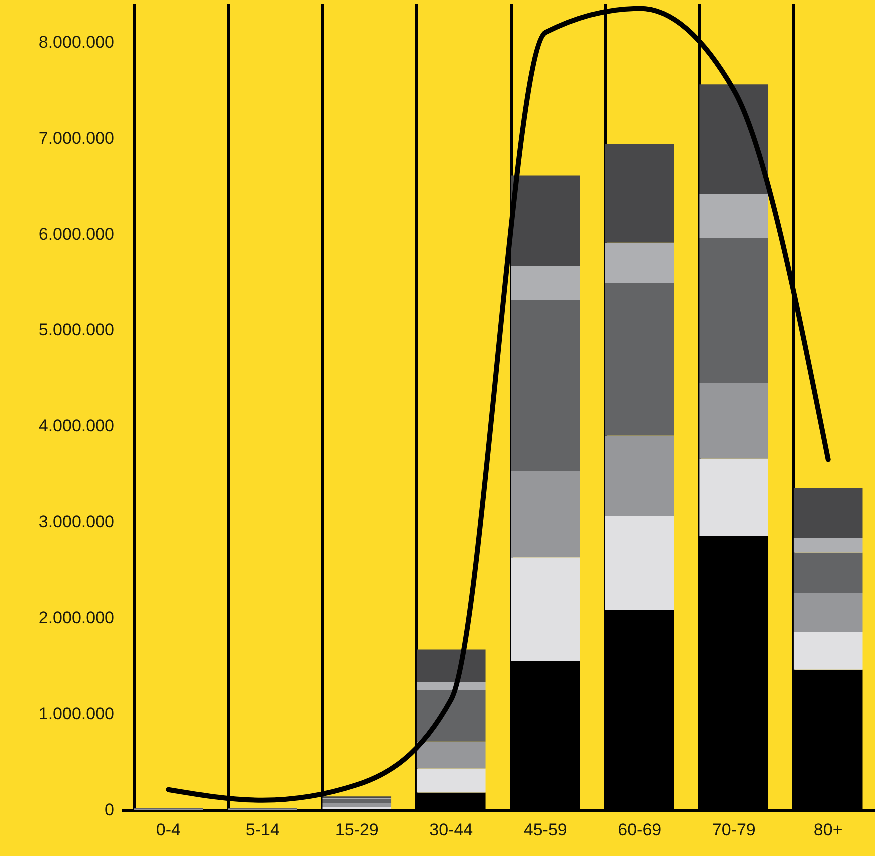  I want to click on y-tick-label: 8.000.000, so click(76, 42).